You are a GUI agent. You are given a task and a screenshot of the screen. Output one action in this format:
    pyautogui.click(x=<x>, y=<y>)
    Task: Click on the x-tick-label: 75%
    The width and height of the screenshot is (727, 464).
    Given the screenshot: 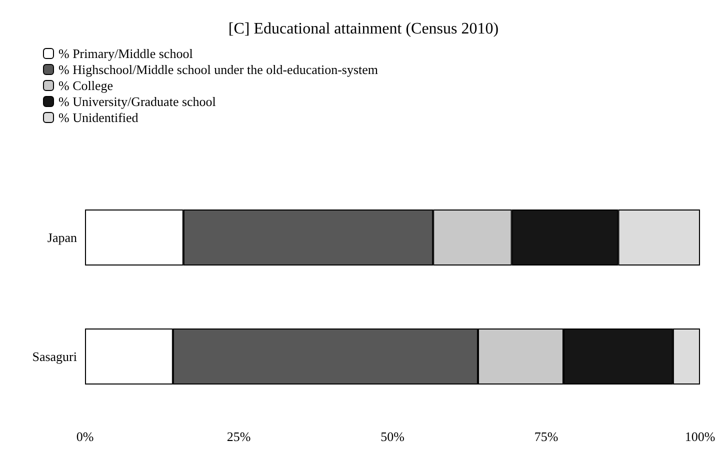 What is the action you would take?
    pyautogui.click(x=546, y=436)
    